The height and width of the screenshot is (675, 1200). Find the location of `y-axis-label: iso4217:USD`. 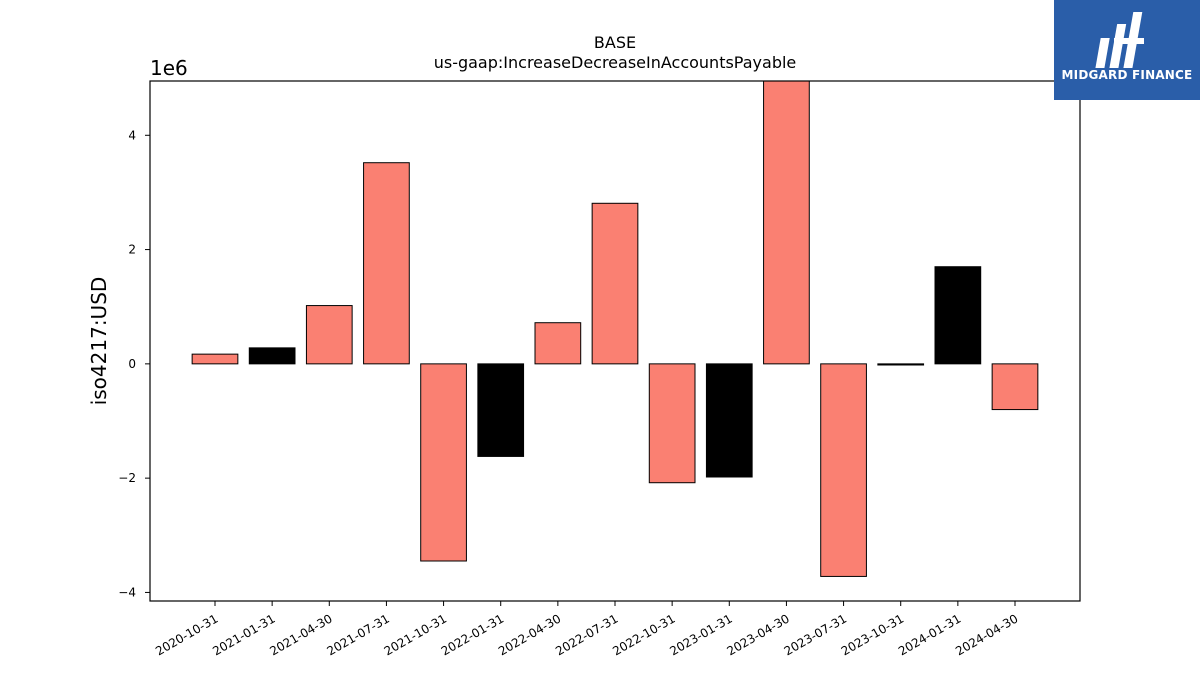

y-axis-label: iso4217:USD is located at coordinates (99, 341).